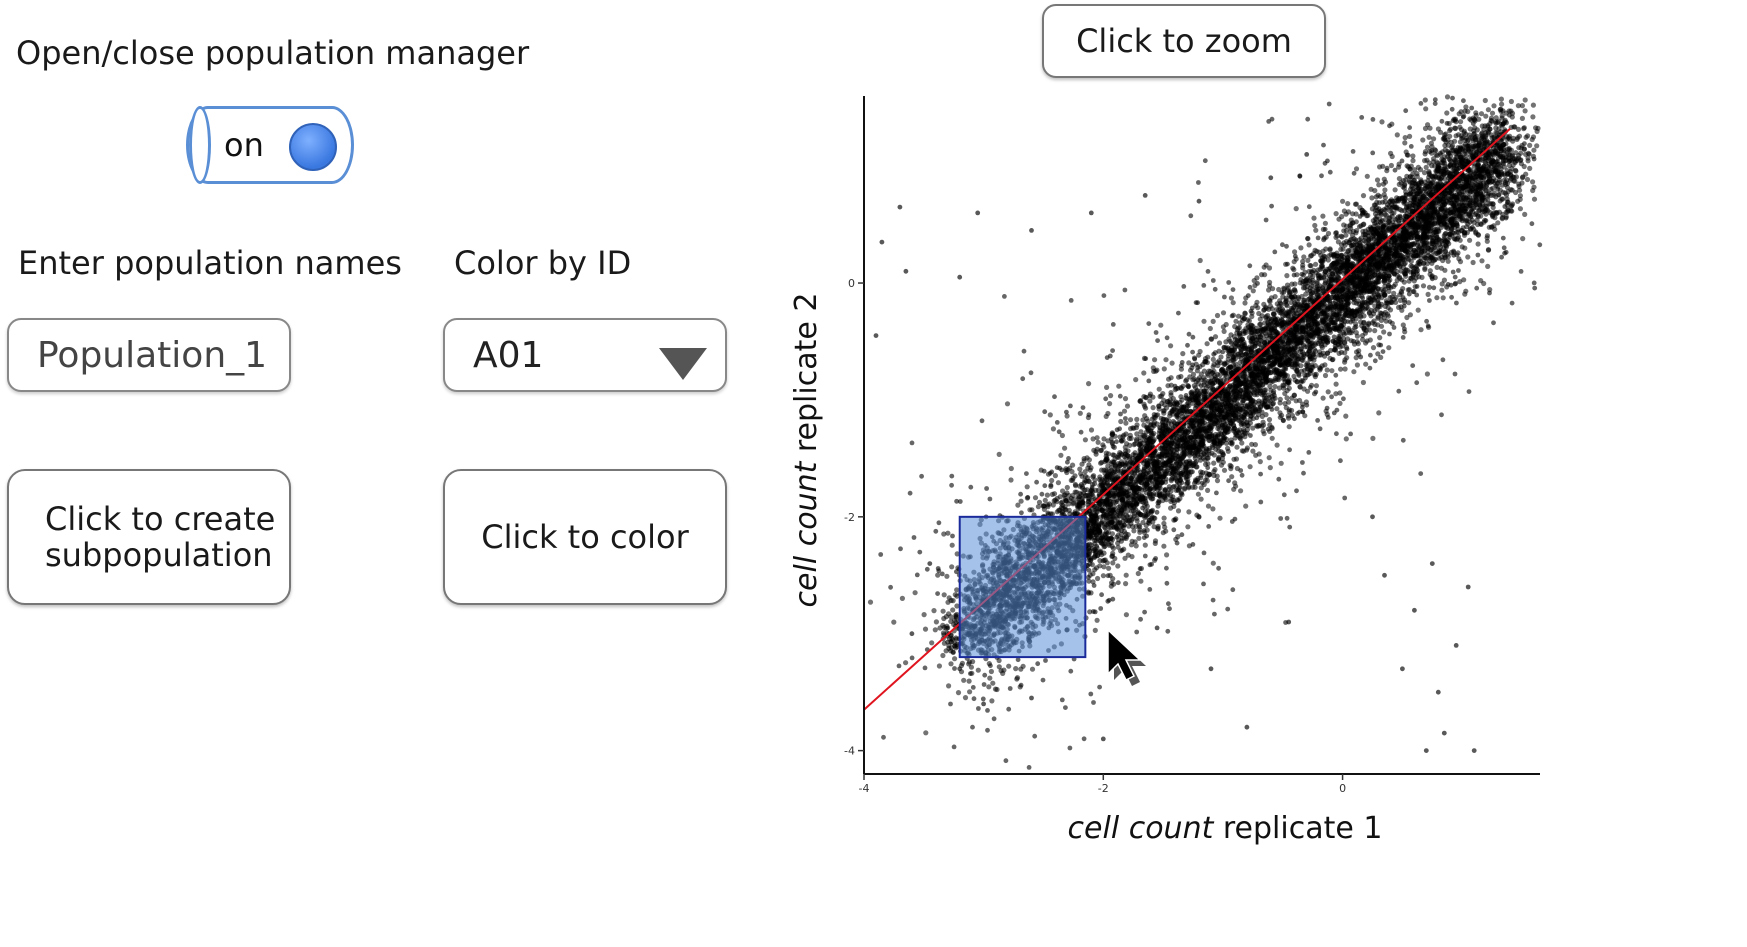  Describe the element at coordinates (1184, 41) in the screenshot. I see `zoom-button: Click to zoom` at that location.